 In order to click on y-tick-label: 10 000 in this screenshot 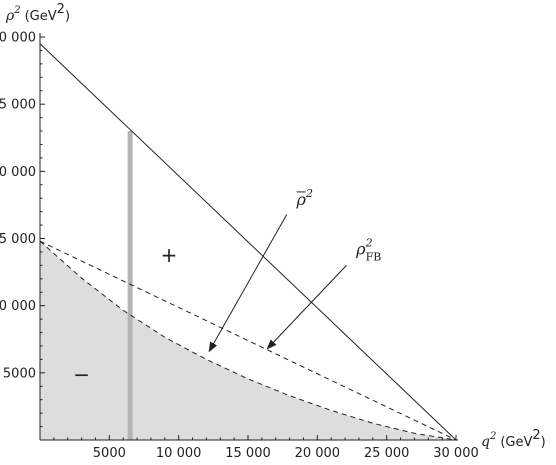, I will do `click(18, 306)`.